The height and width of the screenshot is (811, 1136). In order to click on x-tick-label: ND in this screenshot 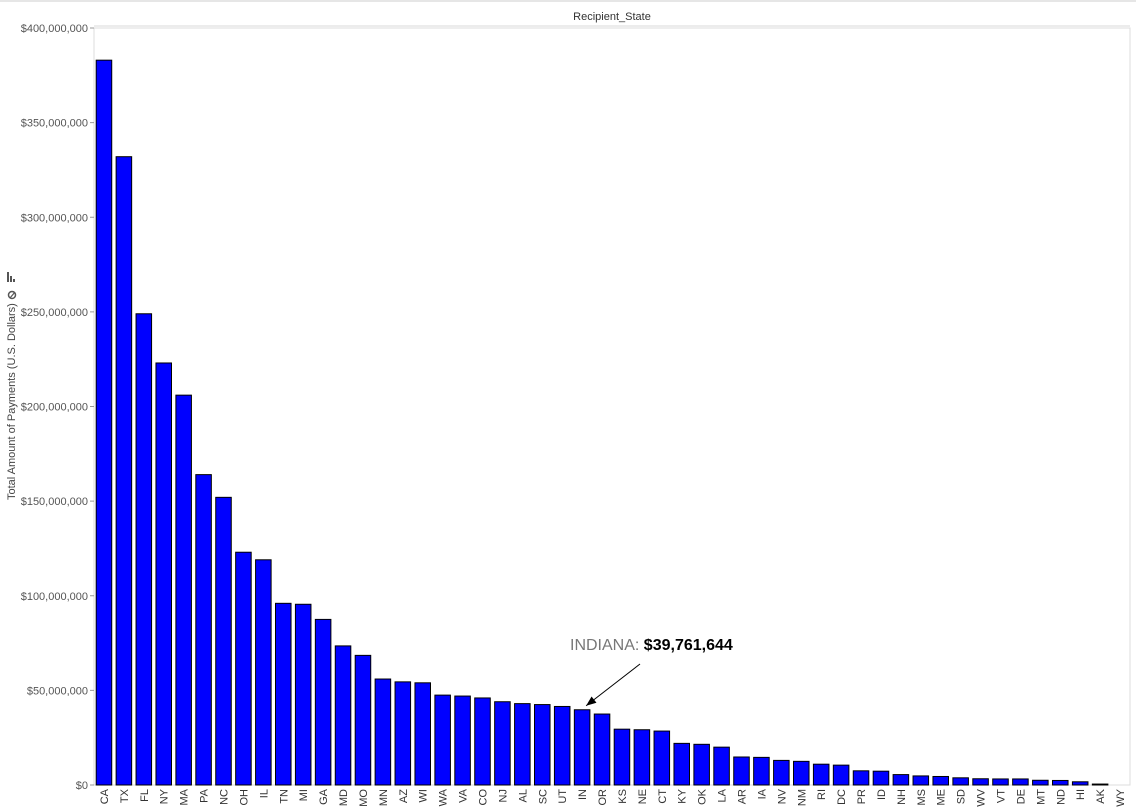, I will do `click(1061, 797)`.